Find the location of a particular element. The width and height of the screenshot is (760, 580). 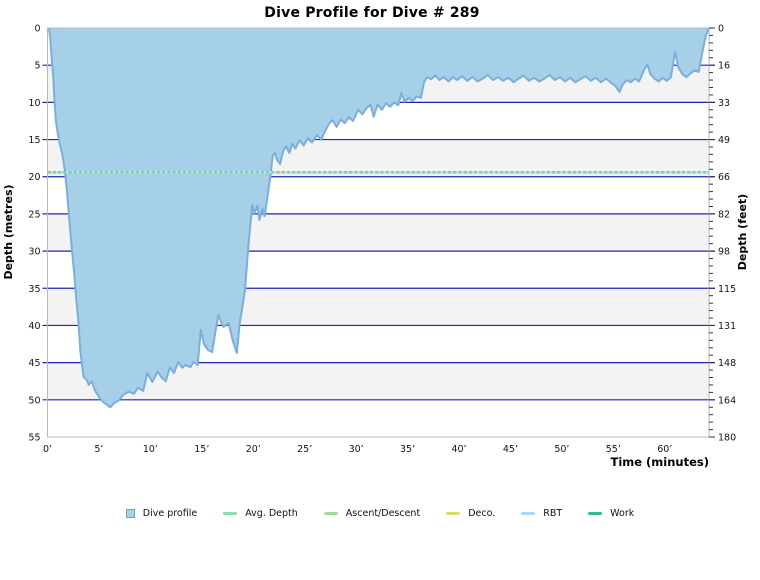

right-tick-label: 33 is located at coordinates (724, 103).